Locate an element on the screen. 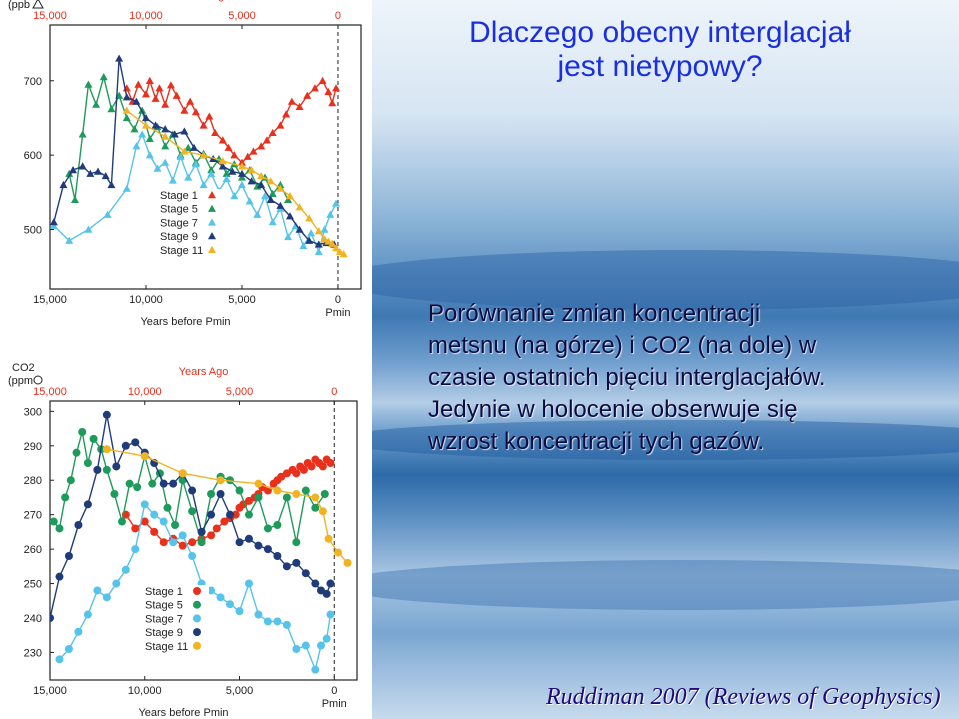 This screenshot has height=719, width=959. pmin-label: Pmin is located at coordinates (337, 313).